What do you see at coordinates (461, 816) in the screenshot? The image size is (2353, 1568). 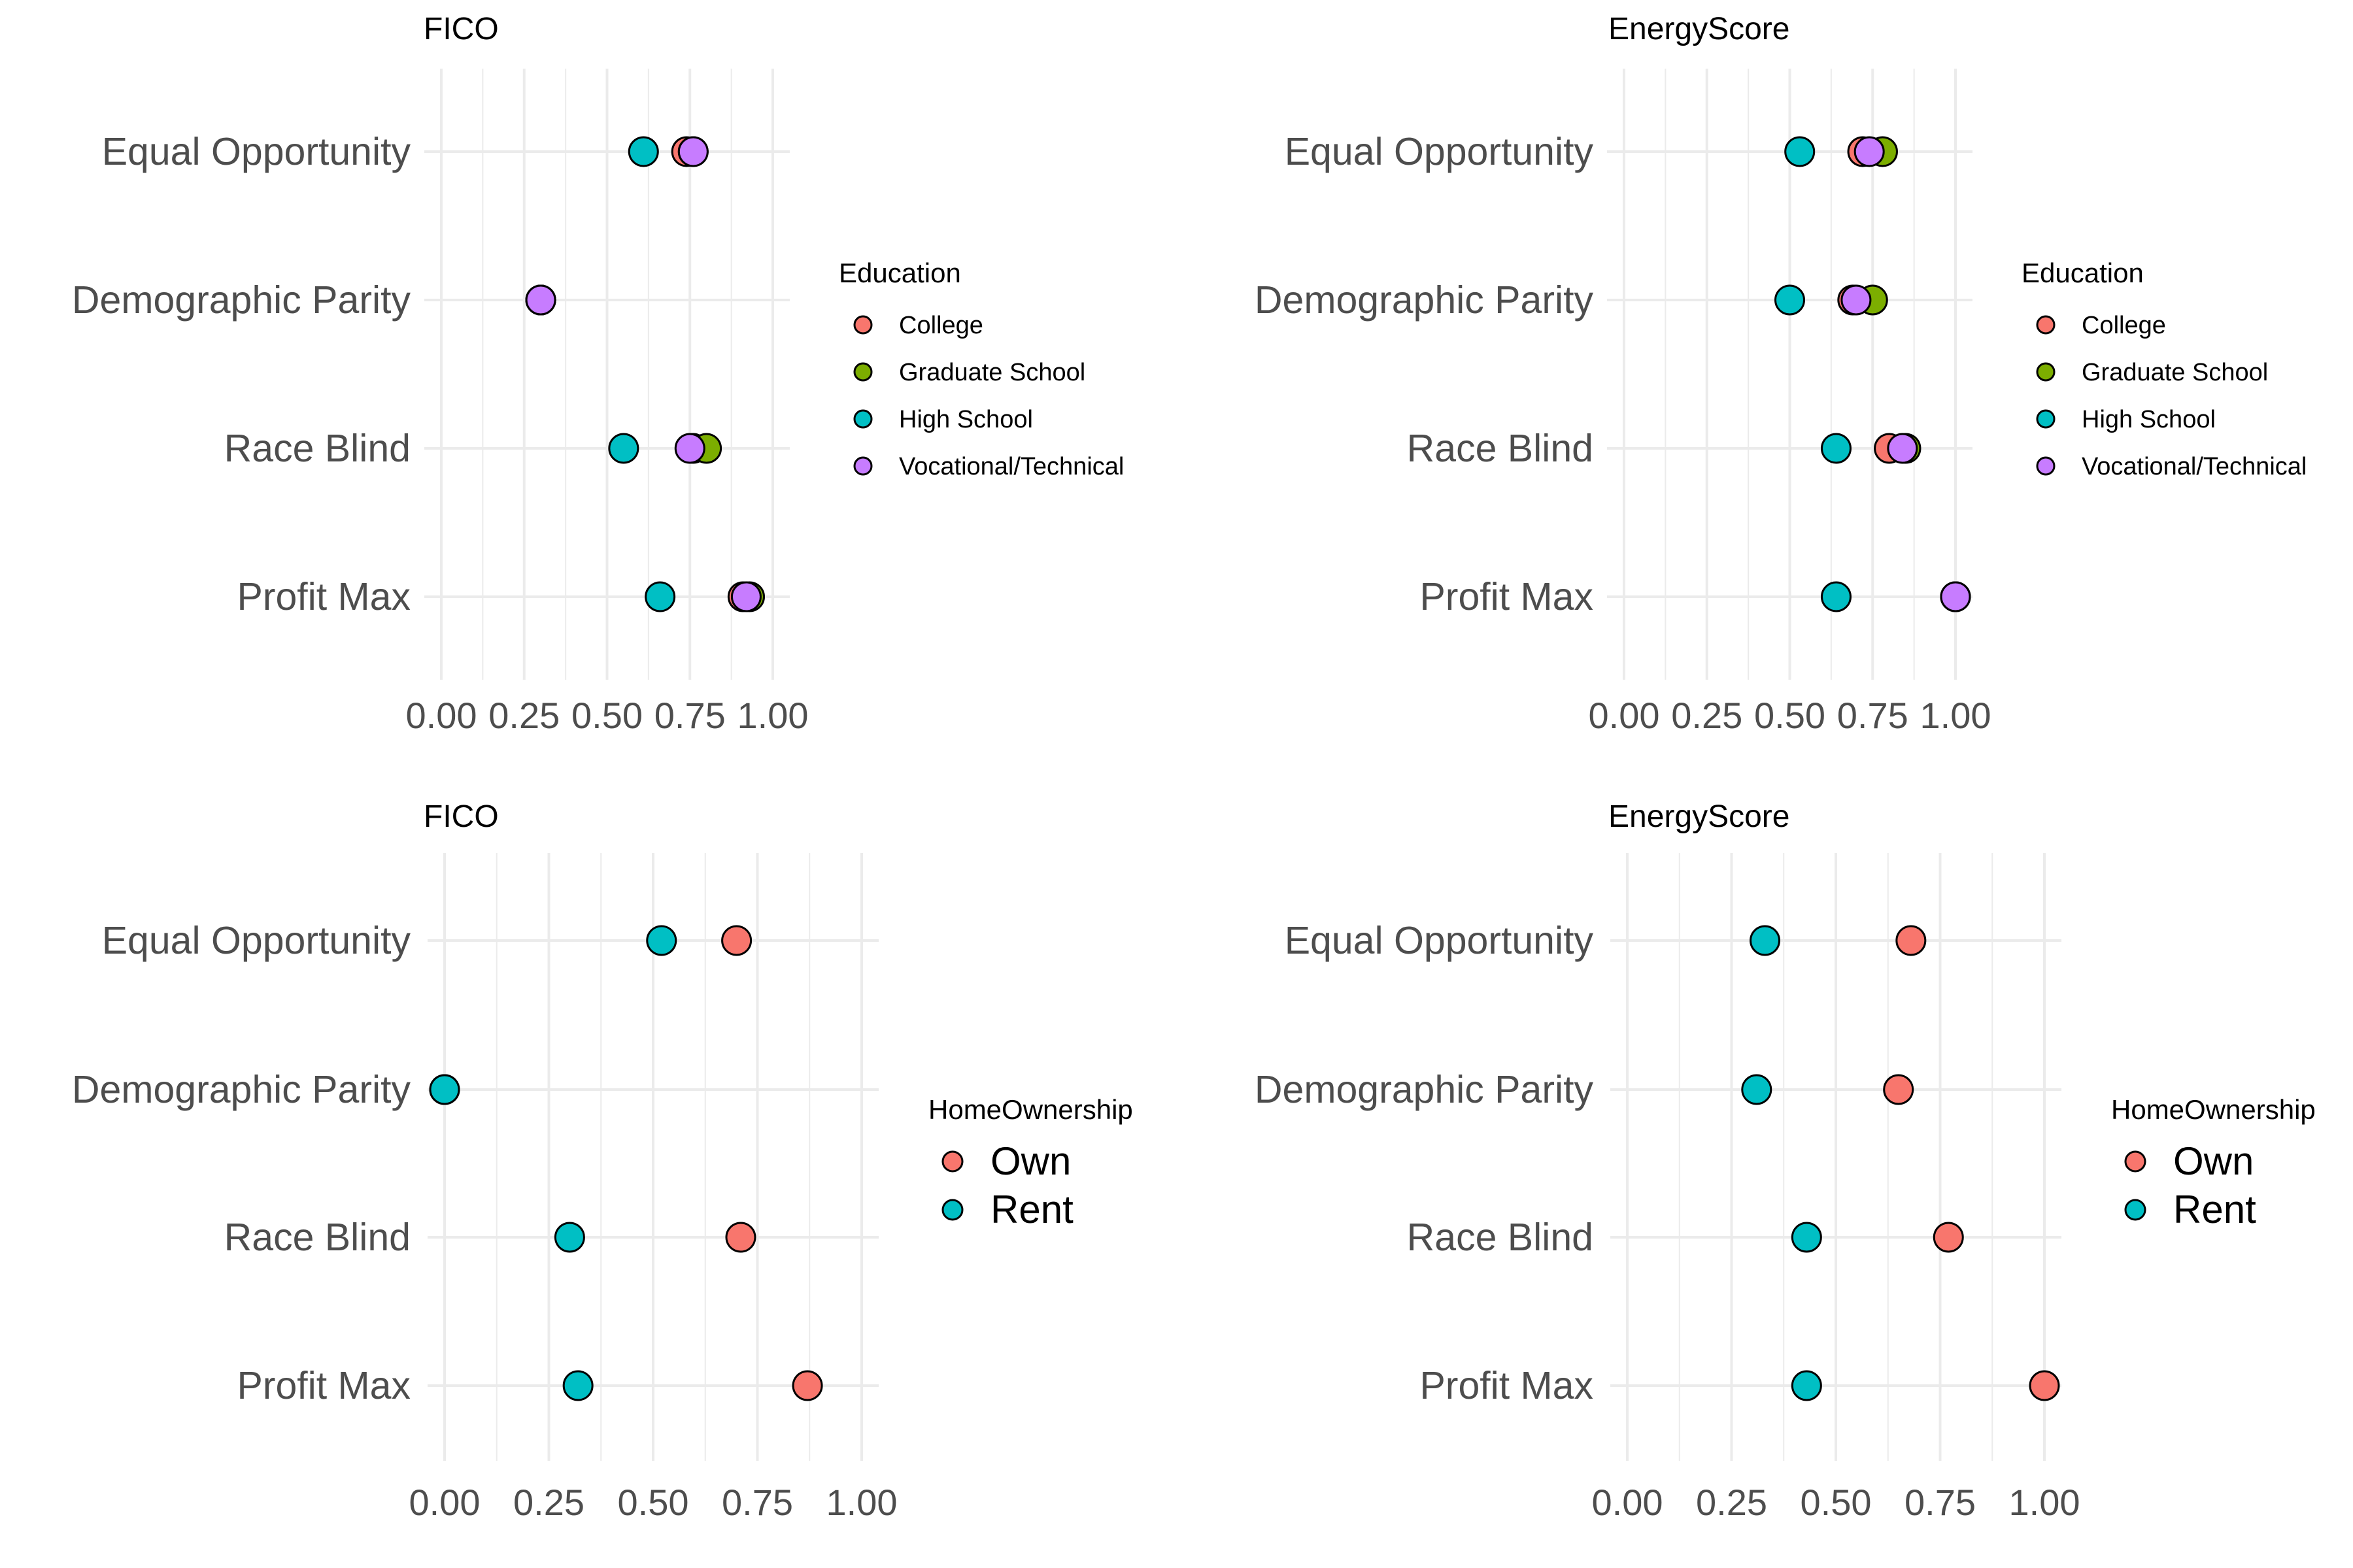 I see `panel-title: FICO` at bounding box center [461, 816].